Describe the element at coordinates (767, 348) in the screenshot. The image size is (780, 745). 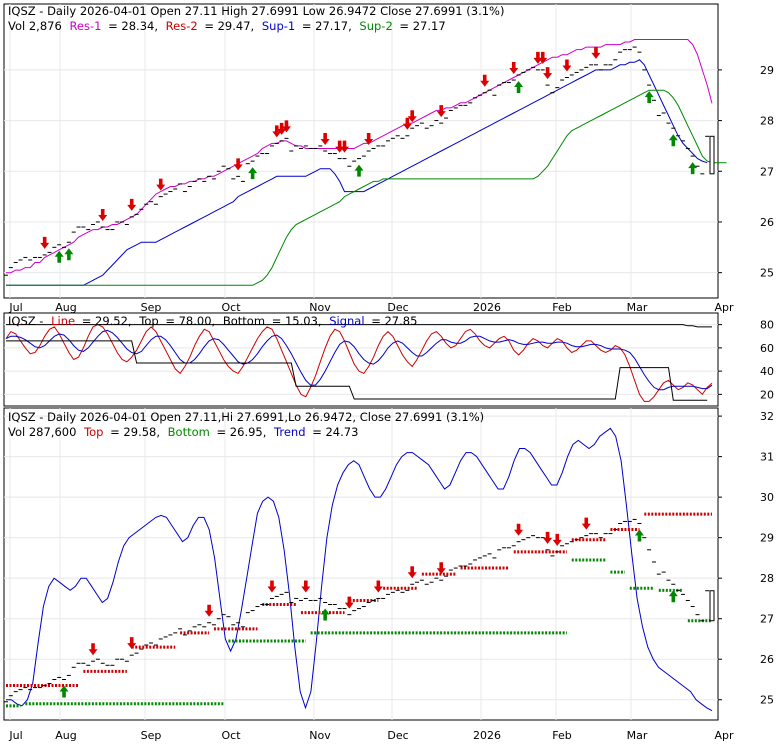
I see `osc-y-tick-label-60: 60` at that location.